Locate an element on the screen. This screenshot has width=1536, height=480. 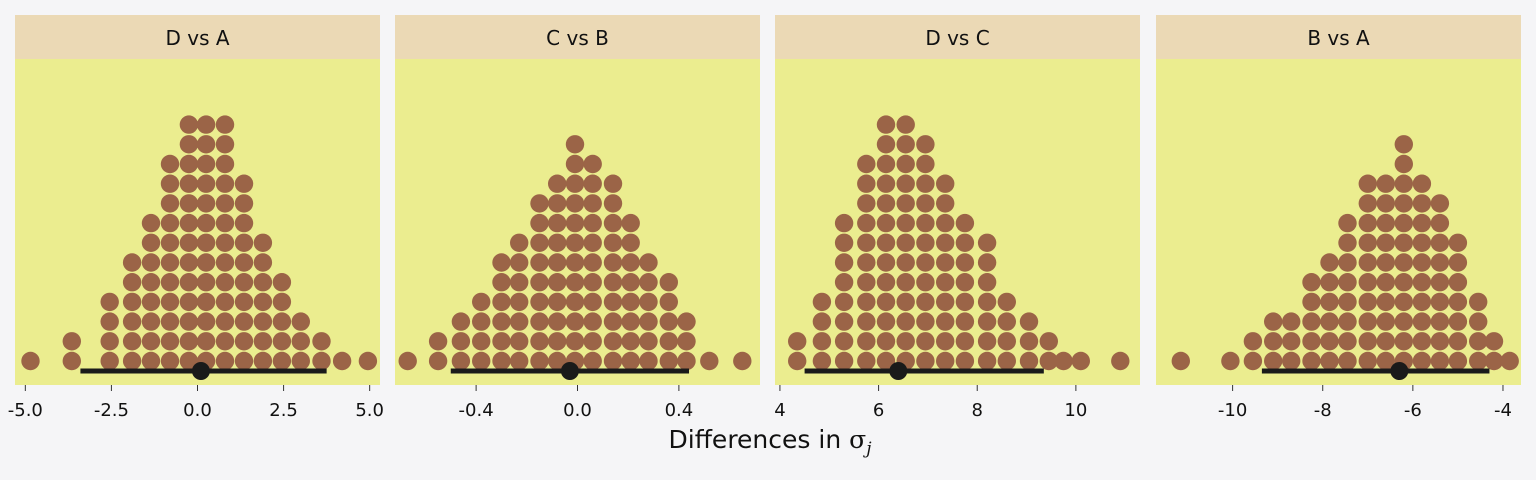
x-tick-label: 10 is located at coordinates (1075, 410).